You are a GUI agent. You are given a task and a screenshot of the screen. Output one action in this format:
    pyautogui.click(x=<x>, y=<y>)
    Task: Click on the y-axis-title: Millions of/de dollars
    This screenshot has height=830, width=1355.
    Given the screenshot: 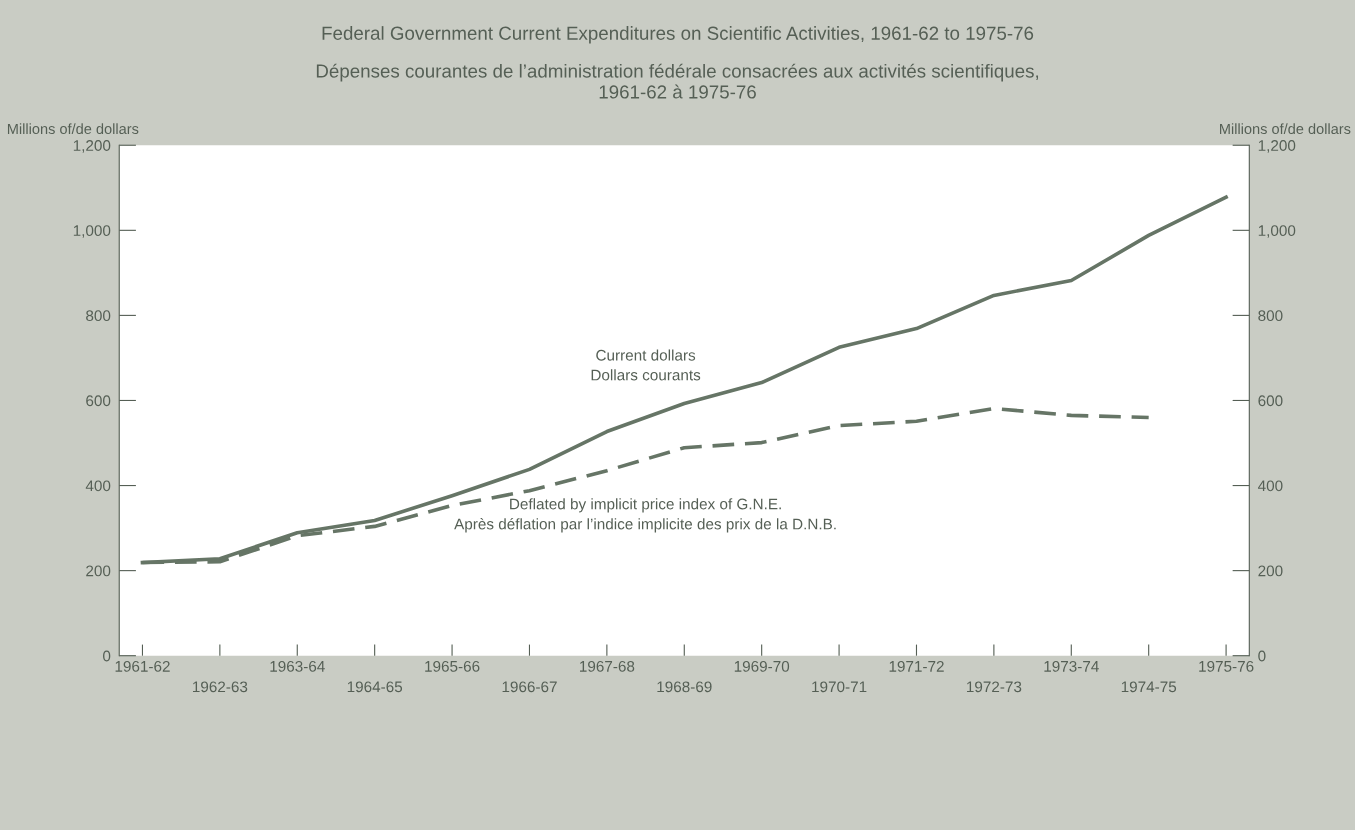 What is the action you would take?
    pyautogui.click(x=73, y=129)
    